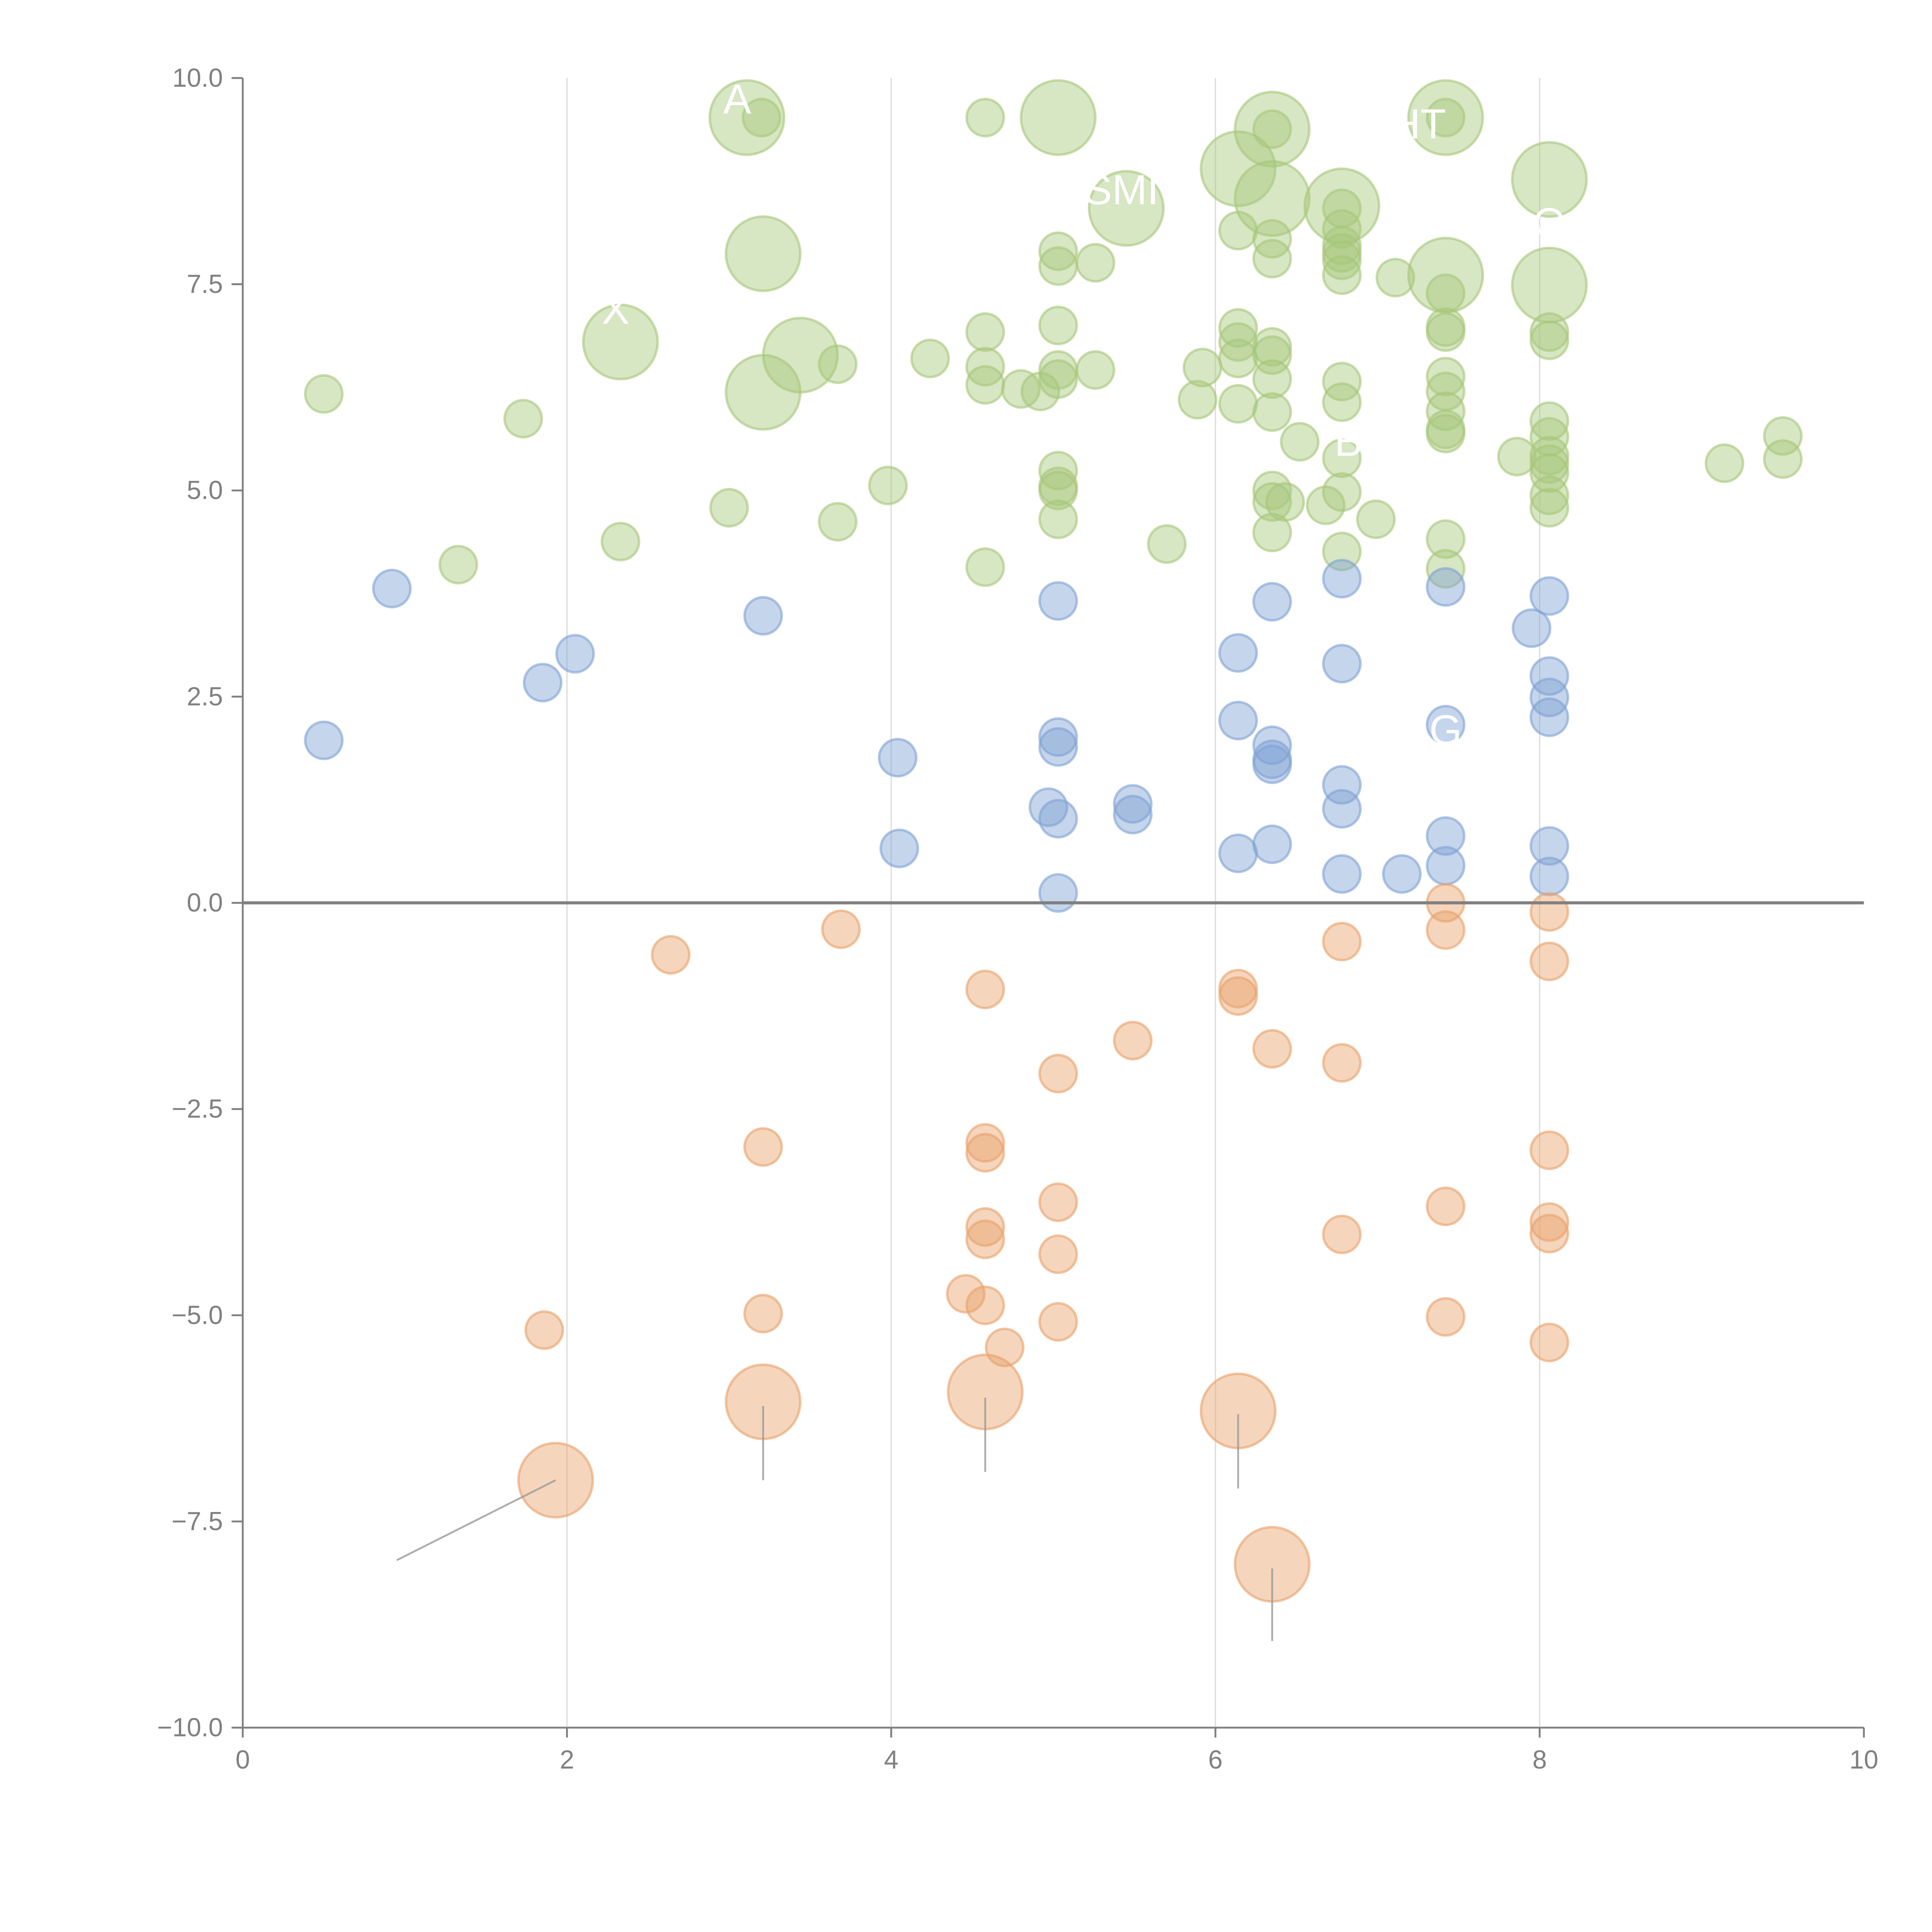  I want to click on x-tick-label: 10, so click(1864, 1759).